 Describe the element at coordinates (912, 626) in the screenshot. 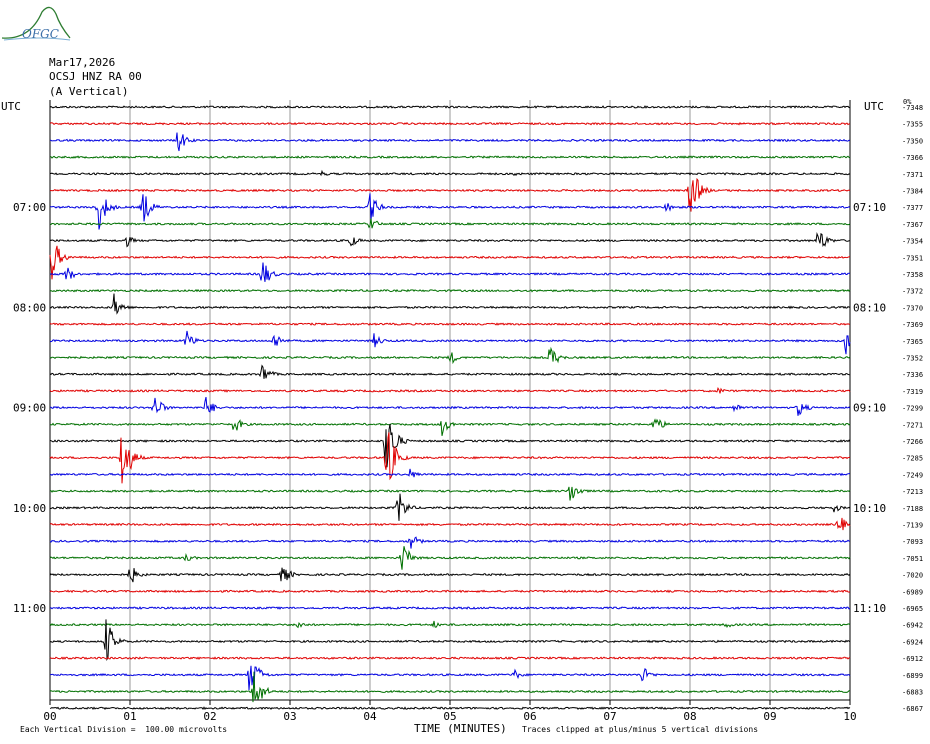

I see `offset-label: -6942` at that location.